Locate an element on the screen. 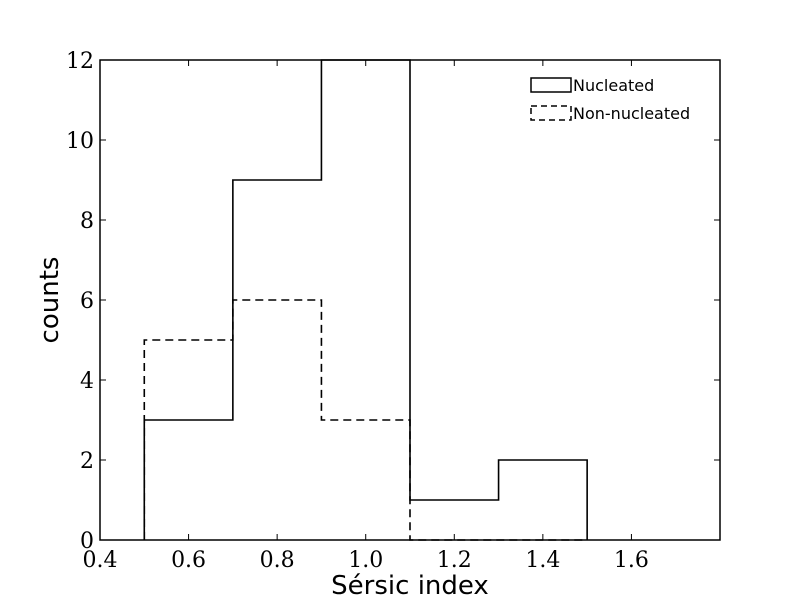 The width and height of the screenshot is (800, 600). x-axis-label: Sérsic index is located at coordinates (410, 585).